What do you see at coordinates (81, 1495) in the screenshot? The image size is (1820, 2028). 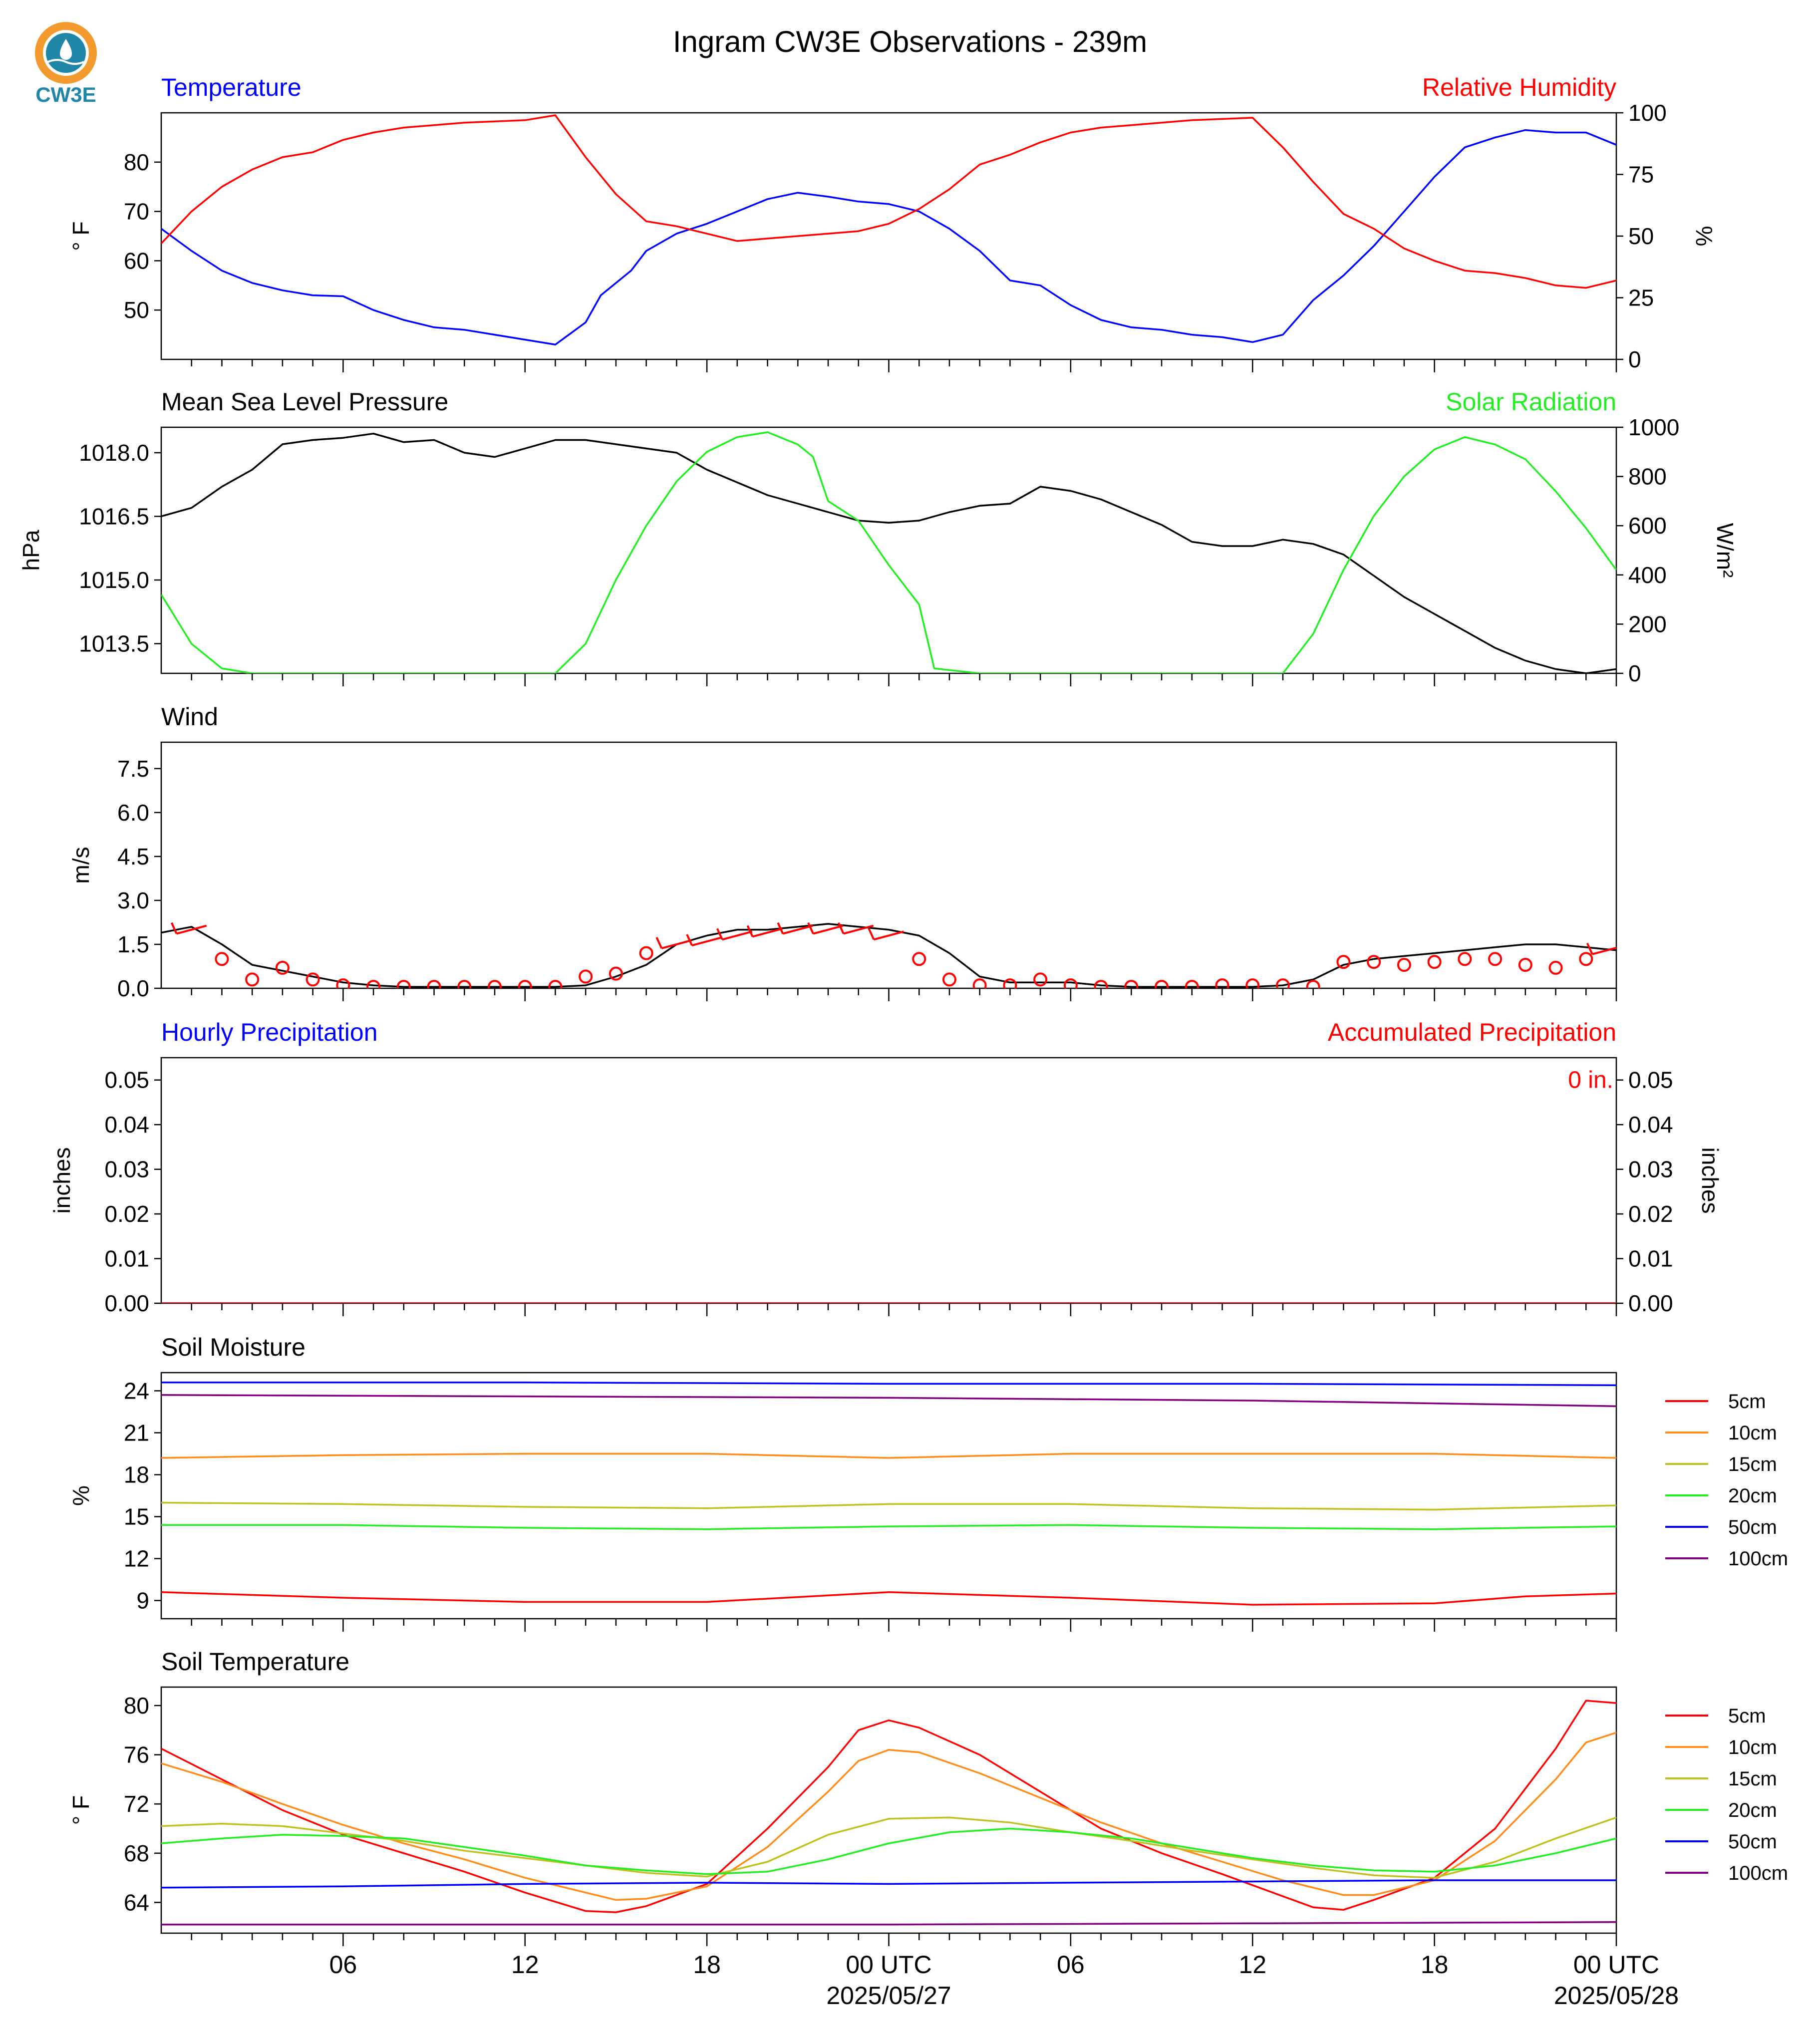 I see `y-axis-label-left: %` at bounding box center [81, 1495].